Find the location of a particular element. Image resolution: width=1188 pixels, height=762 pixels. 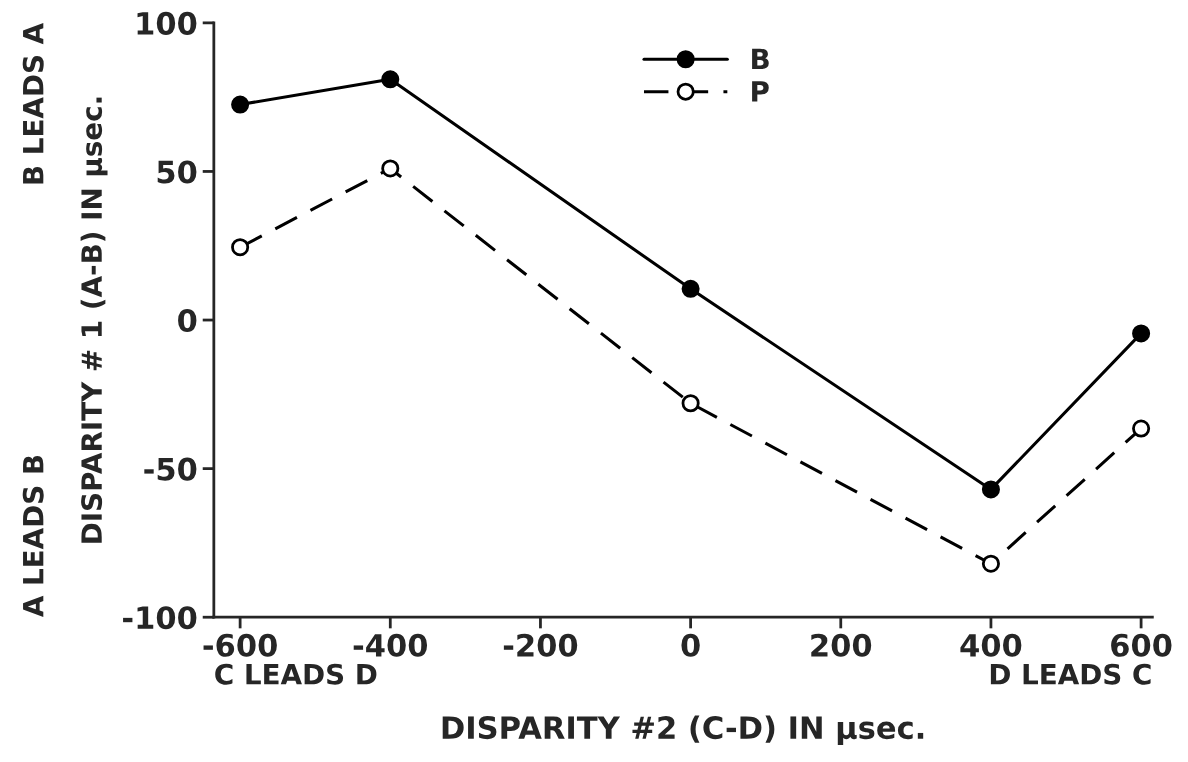

legend-label: P is located at coordinates (760, 91).